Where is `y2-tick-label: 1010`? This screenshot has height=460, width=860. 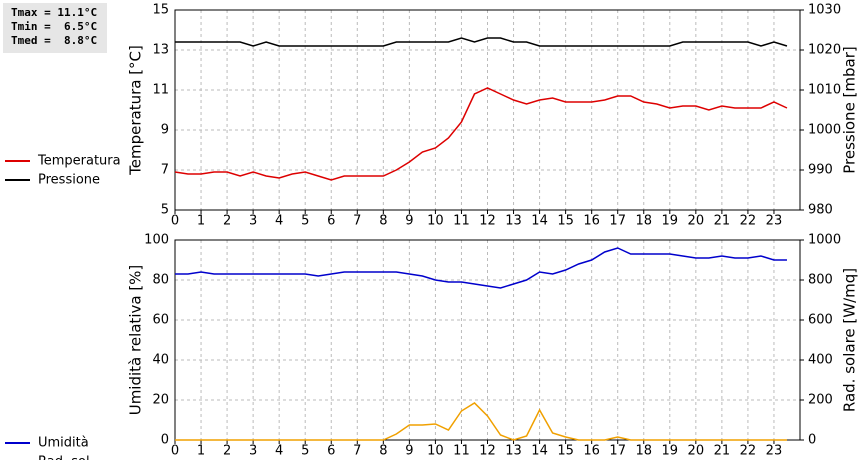
y2-tick-label: 1010 is located at coordinates (824, 90).